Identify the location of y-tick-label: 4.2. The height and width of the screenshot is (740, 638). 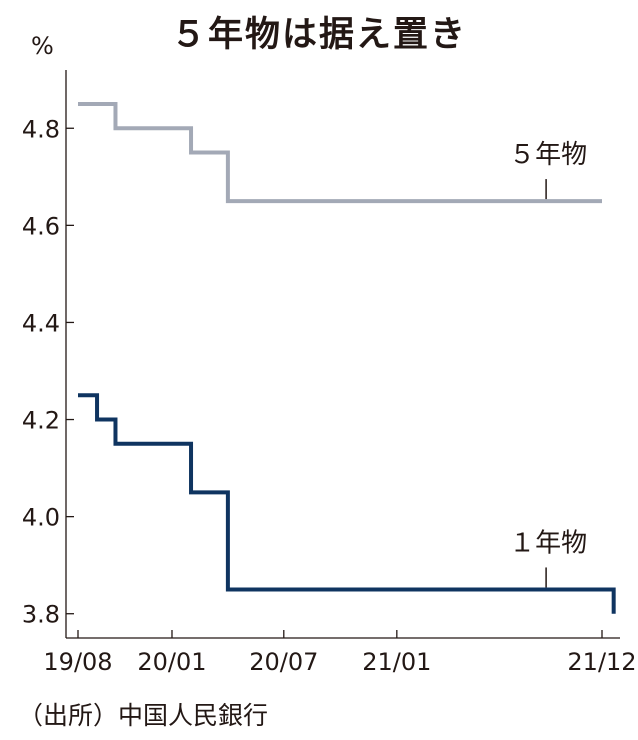
(41, 421).